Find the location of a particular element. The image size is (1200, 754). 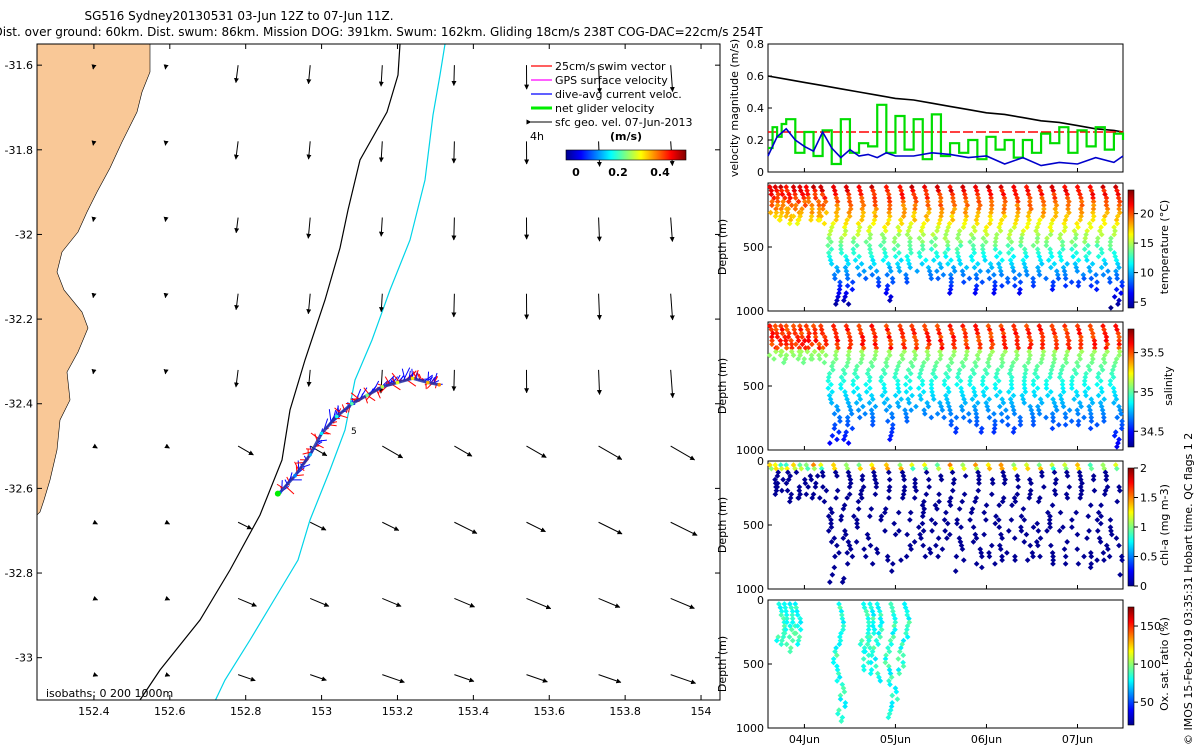

chla-colorbar-label: chl-a (mg m-3) is located at coordinates (1164, 525).